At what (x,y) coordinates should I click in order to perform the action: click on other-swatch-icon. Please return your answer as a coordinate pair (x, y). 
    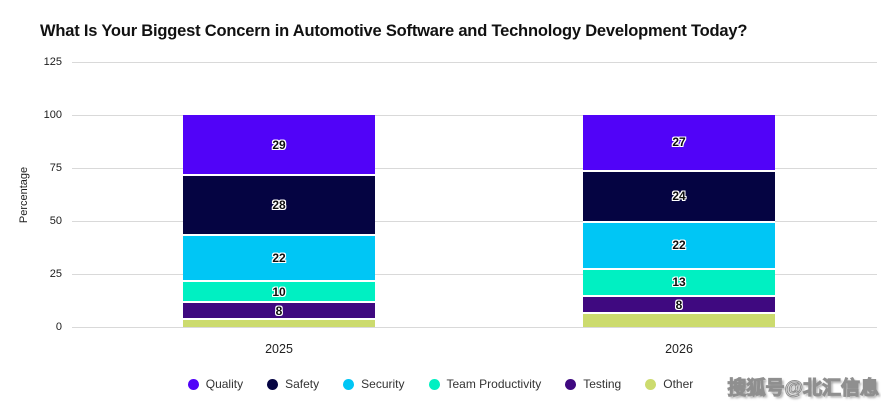
    Looking at the image, I should click on (651, 384).